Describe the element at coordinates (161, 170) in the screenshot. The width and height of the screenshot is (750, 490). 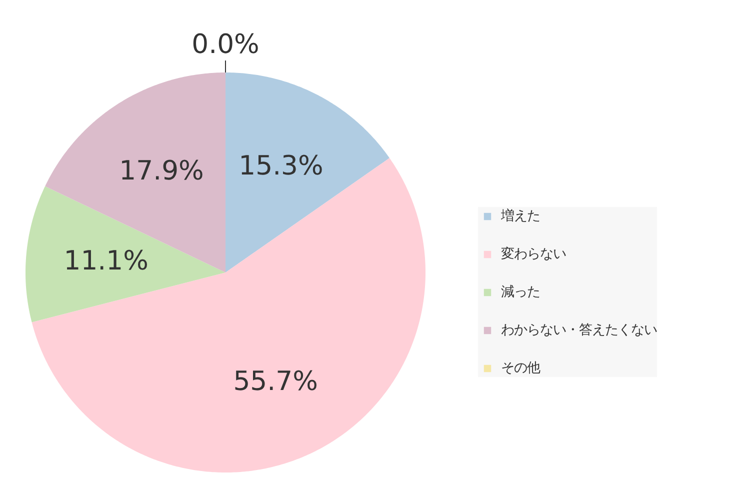
I see `data-label: 17.9%` at that location.